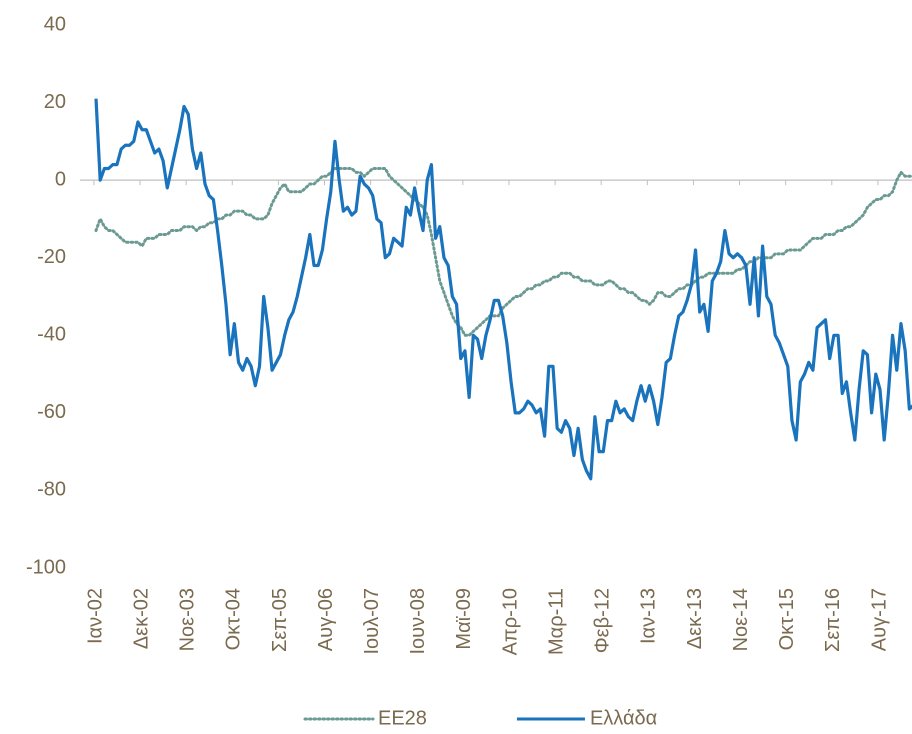  I want to click on x-tick-label: Οκτ-04, so click(234, 619).